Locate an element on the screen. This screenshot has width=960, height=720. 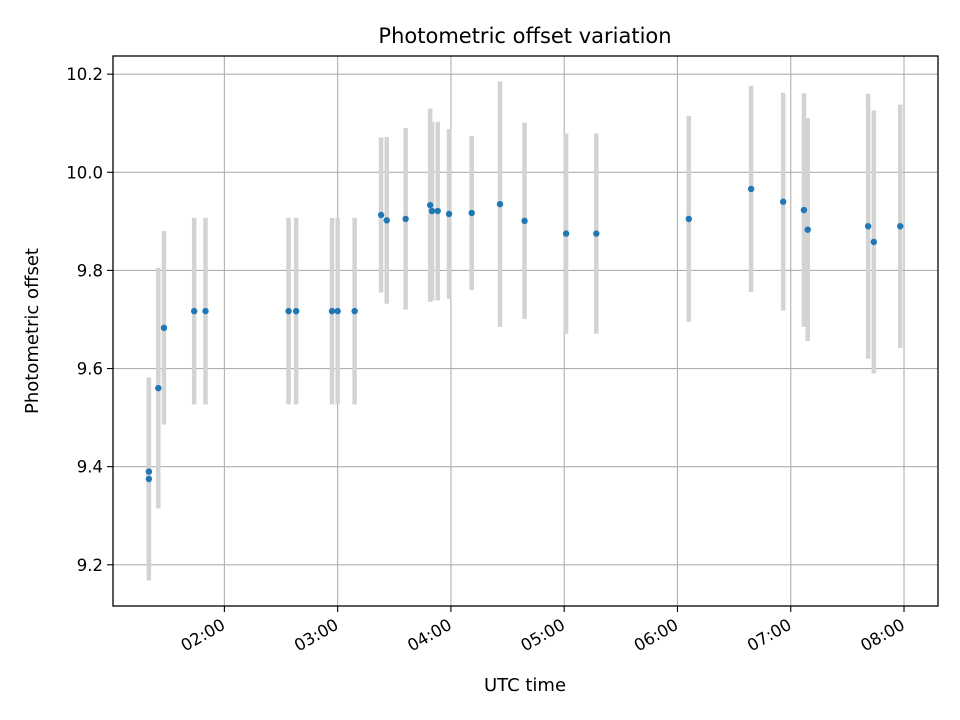
x-tick-label: 05:00 is located at coordinates (543, 635).